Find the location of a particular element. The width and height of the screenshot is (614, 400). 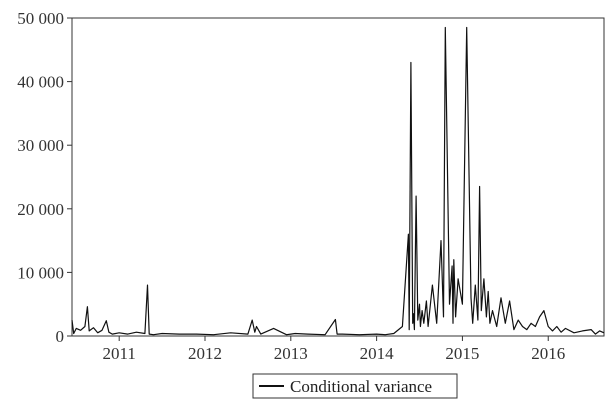

y-tick-label: 10 000 is located at coordinates (40, 272).